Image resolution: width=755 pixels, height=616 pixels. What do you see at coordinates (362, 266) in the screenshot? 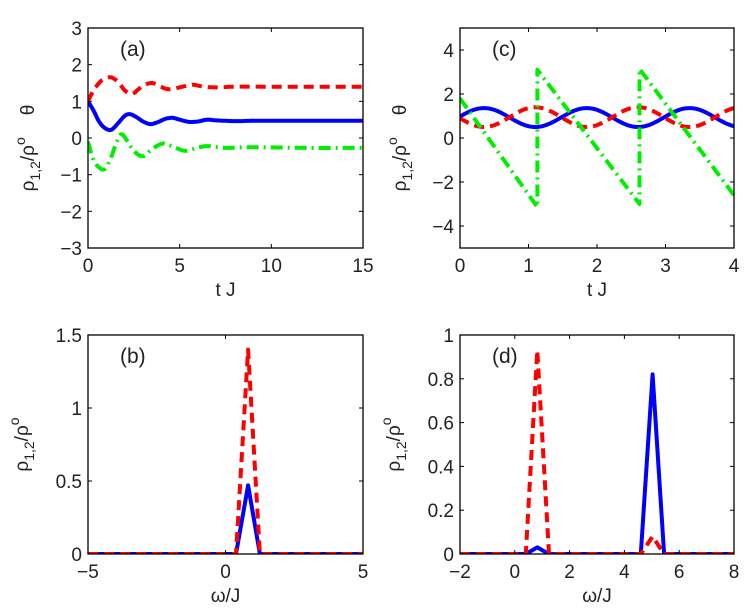
I see `x-tick-label: 15` at bounding box center [362, 266].